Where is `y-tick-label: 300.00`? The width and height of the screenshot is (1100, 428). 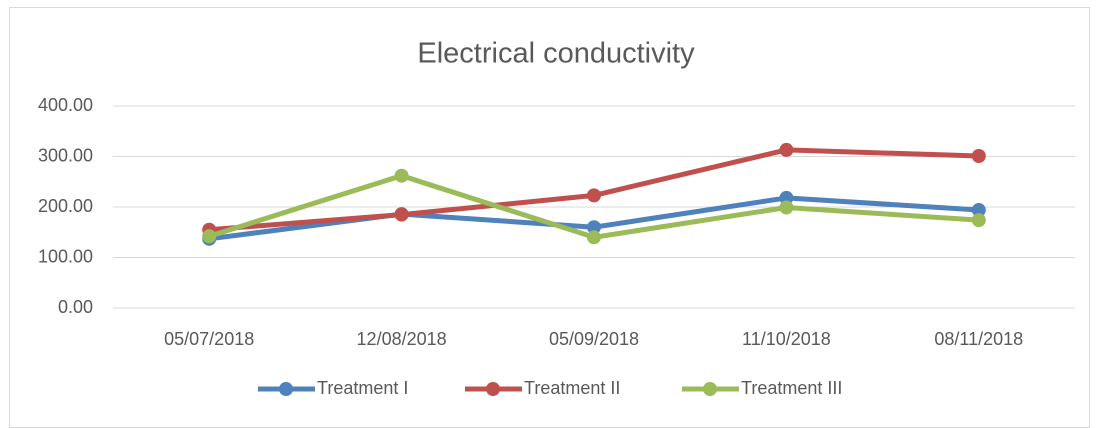
y-tick-label: 300.00 is located at coordinates (65, 155).